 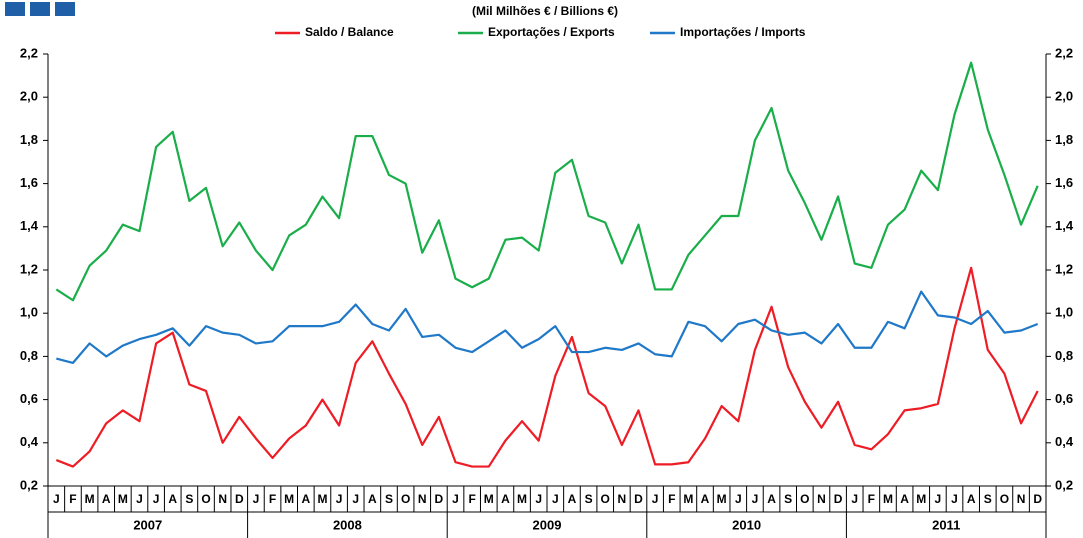 I want to click on y-tick-label: 0,4, so click(x=29, y=441).